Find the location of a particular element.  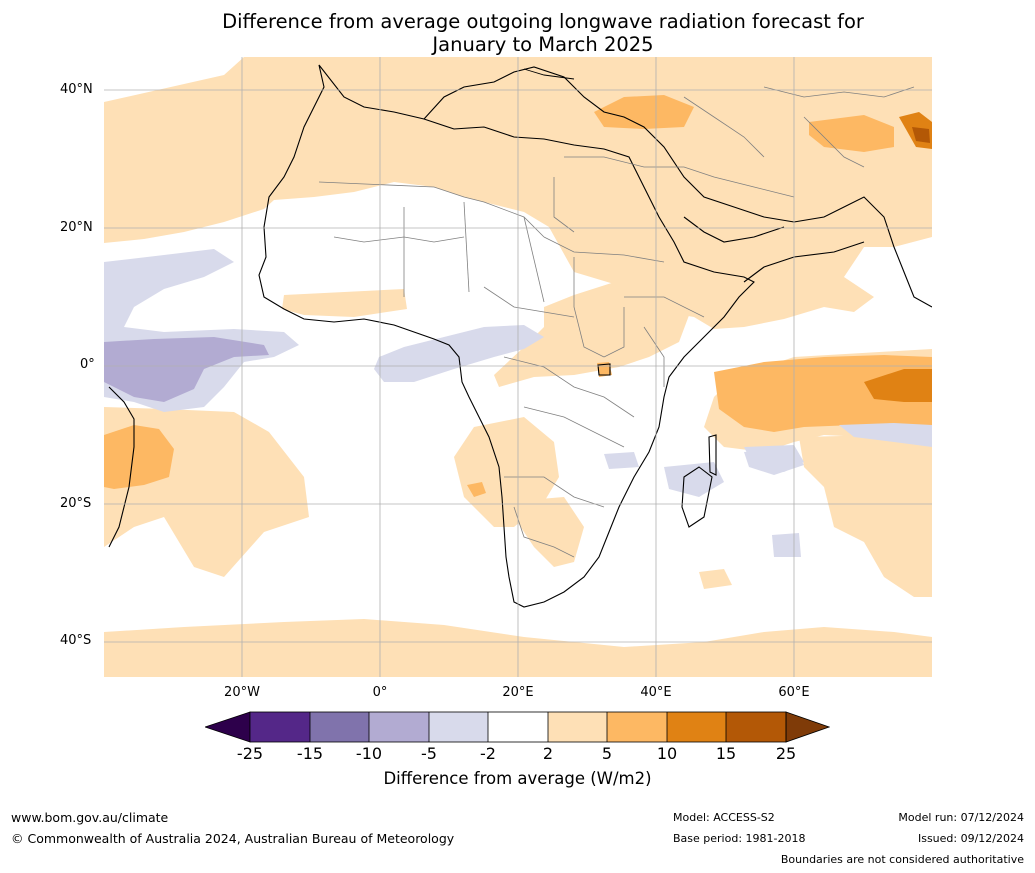

lon-label-20w: 20°W is located at coordinates (242, 692).